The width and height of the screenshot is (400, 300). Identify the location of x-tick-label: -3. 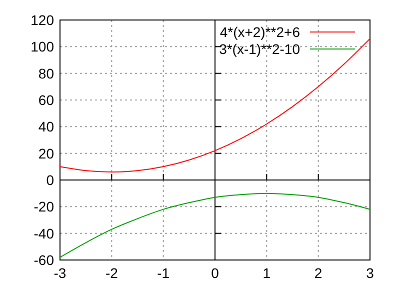
(60, 273).